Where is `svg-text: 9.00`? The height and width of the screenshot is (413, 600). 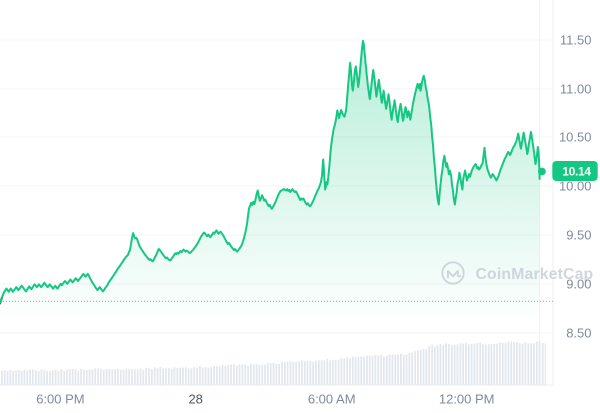
svg-text: 9.00 is located at coordinates (578, 284).